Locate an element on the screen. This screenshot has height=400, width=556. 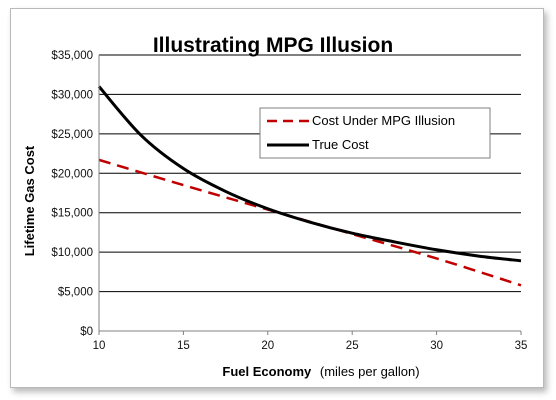
x-axis-title: Fuel Economy (miles per gallon) is located at coordinates (320, 371).